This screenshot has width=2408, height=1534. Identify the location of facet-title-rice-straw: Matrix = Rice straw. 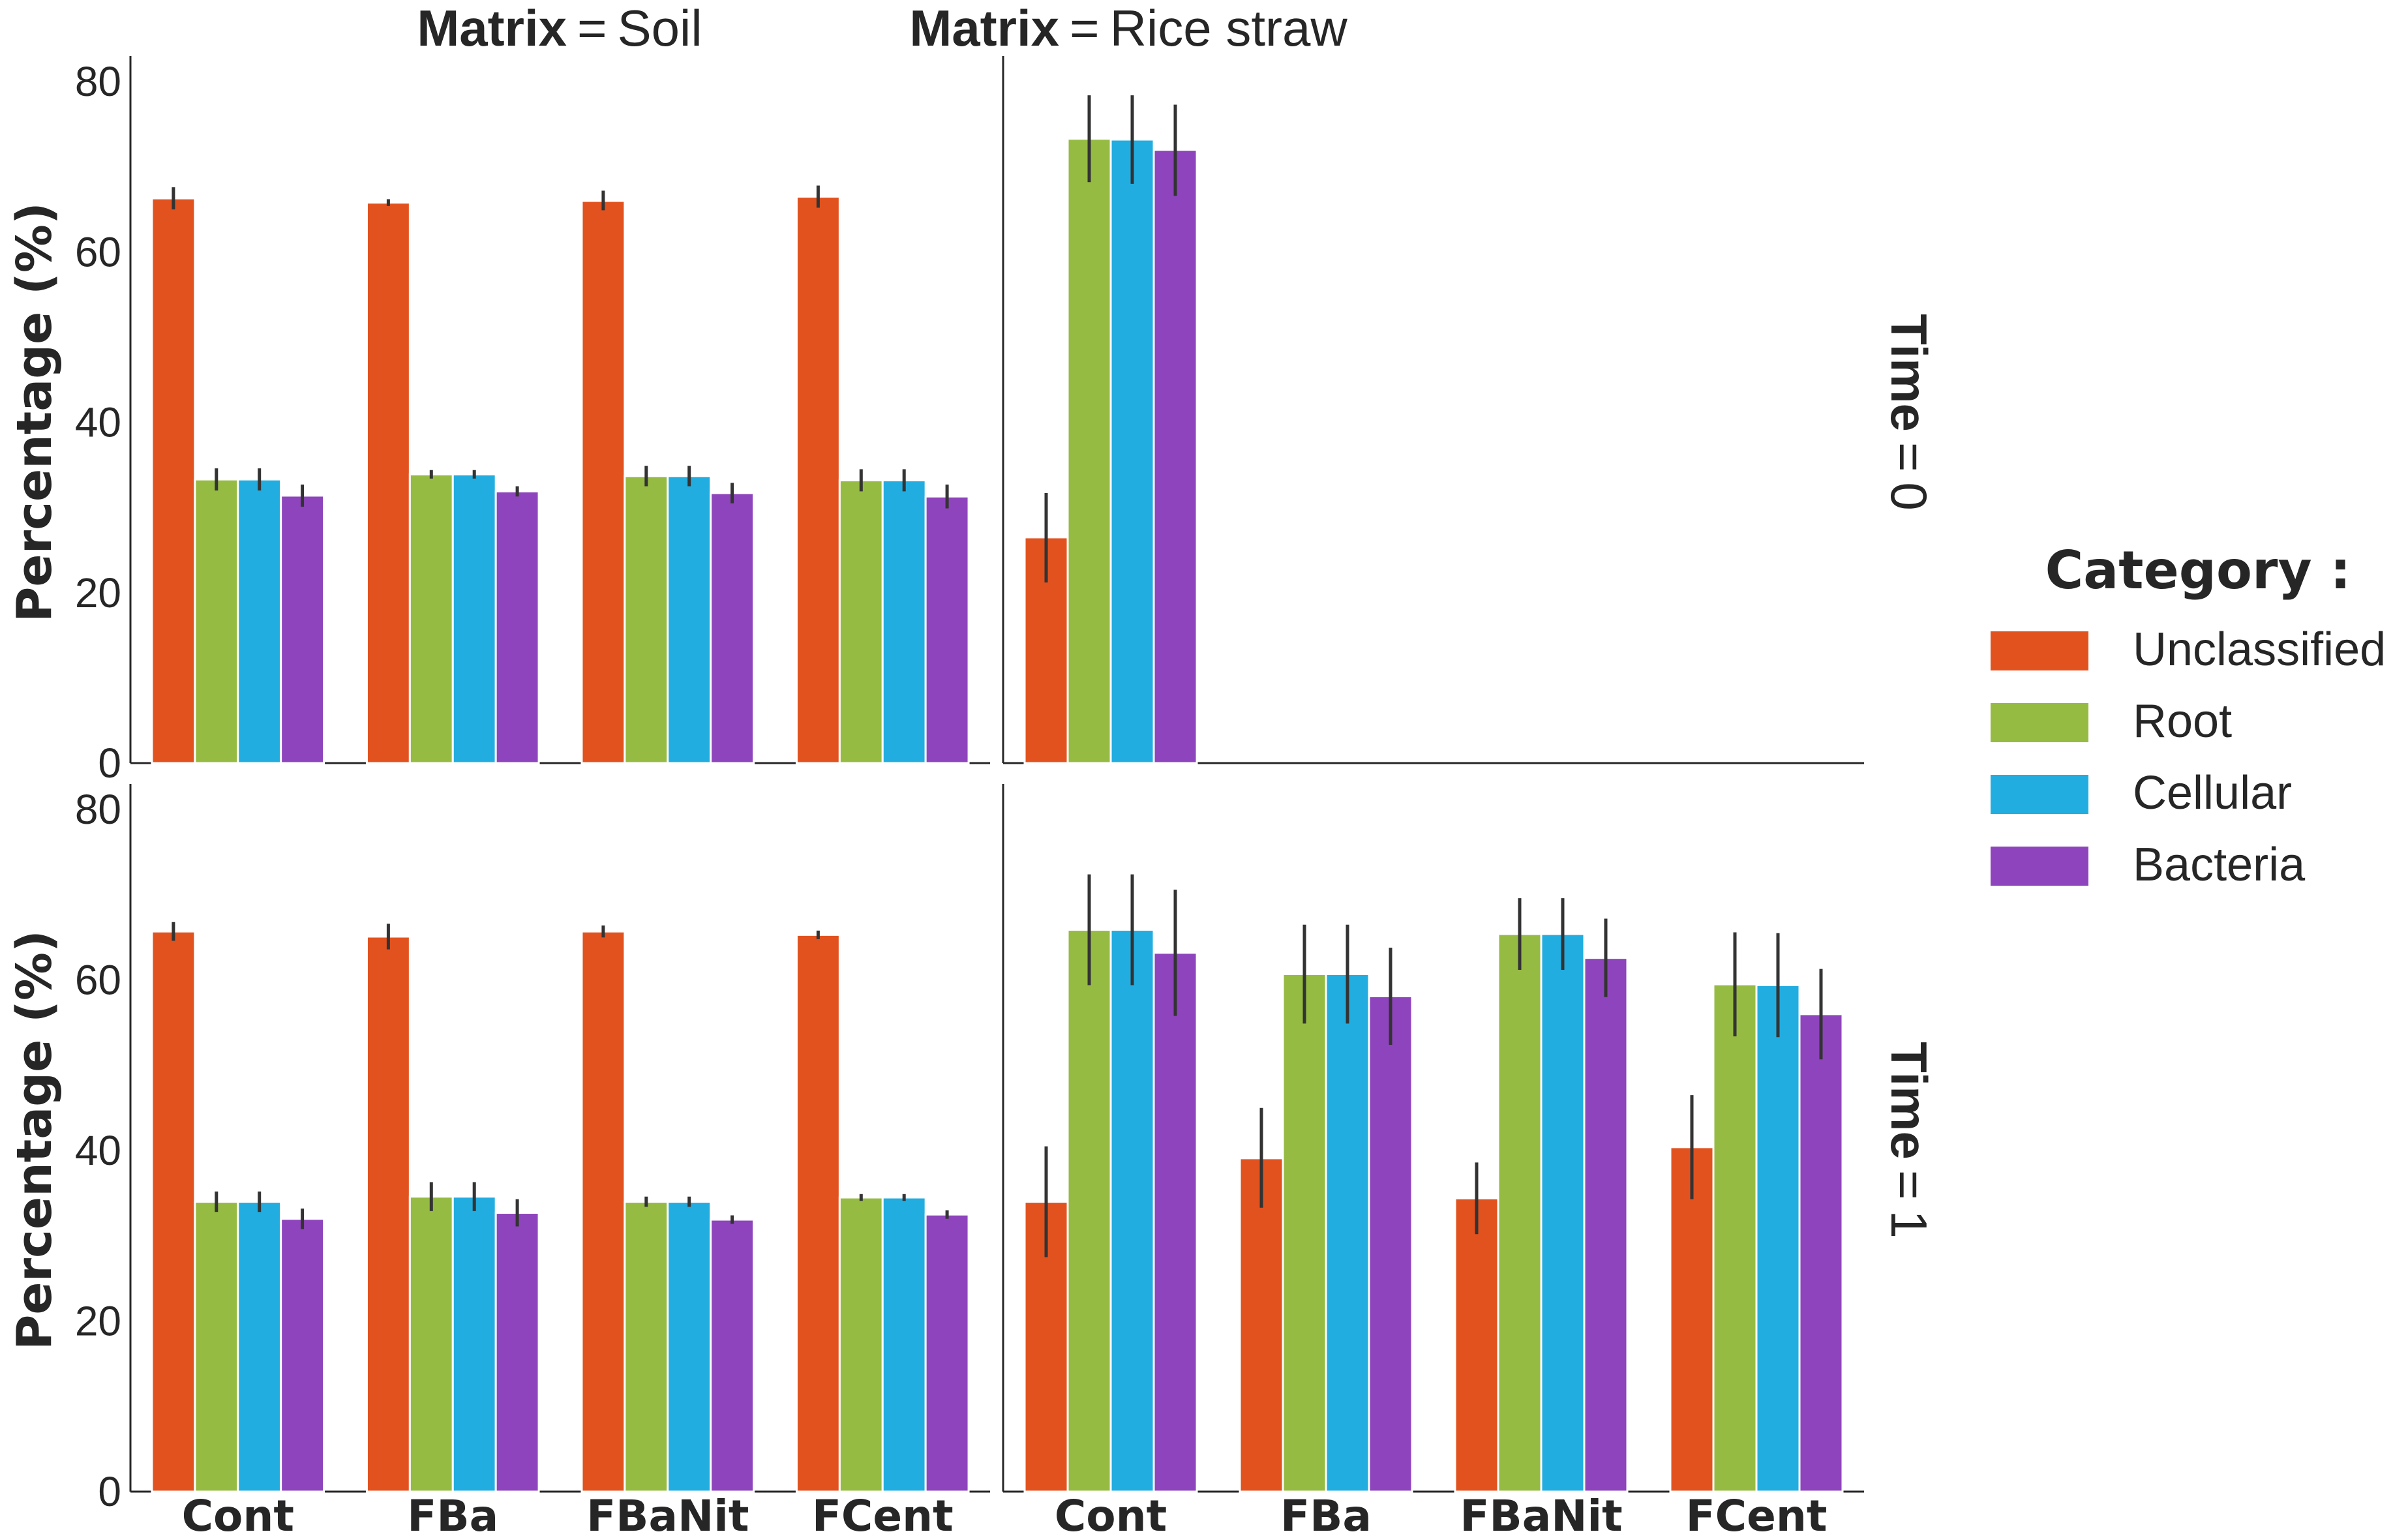
(1128, 28).